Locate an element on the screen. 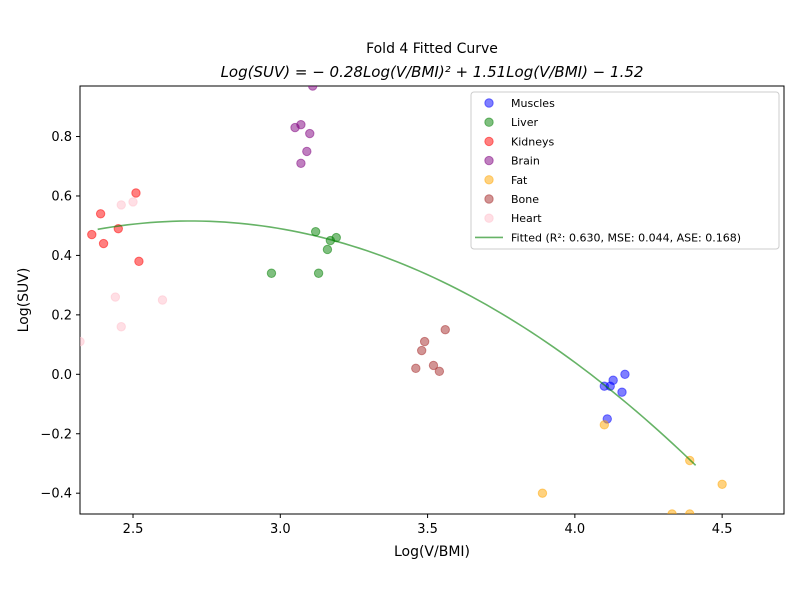 The image size is (800, 600). legend-marker-liver is located at coordinates (489, 122).